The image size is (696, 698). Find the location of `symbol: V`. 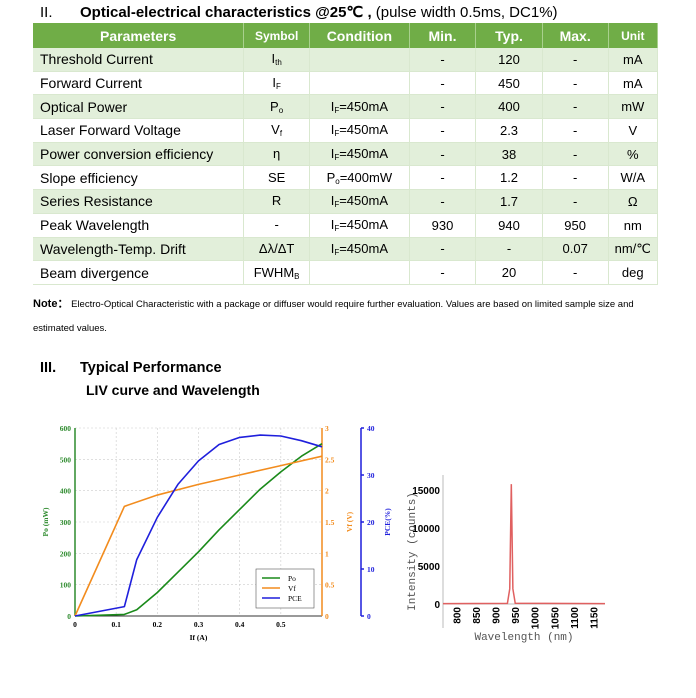

symbol: V is located at coordinates (275, 130).